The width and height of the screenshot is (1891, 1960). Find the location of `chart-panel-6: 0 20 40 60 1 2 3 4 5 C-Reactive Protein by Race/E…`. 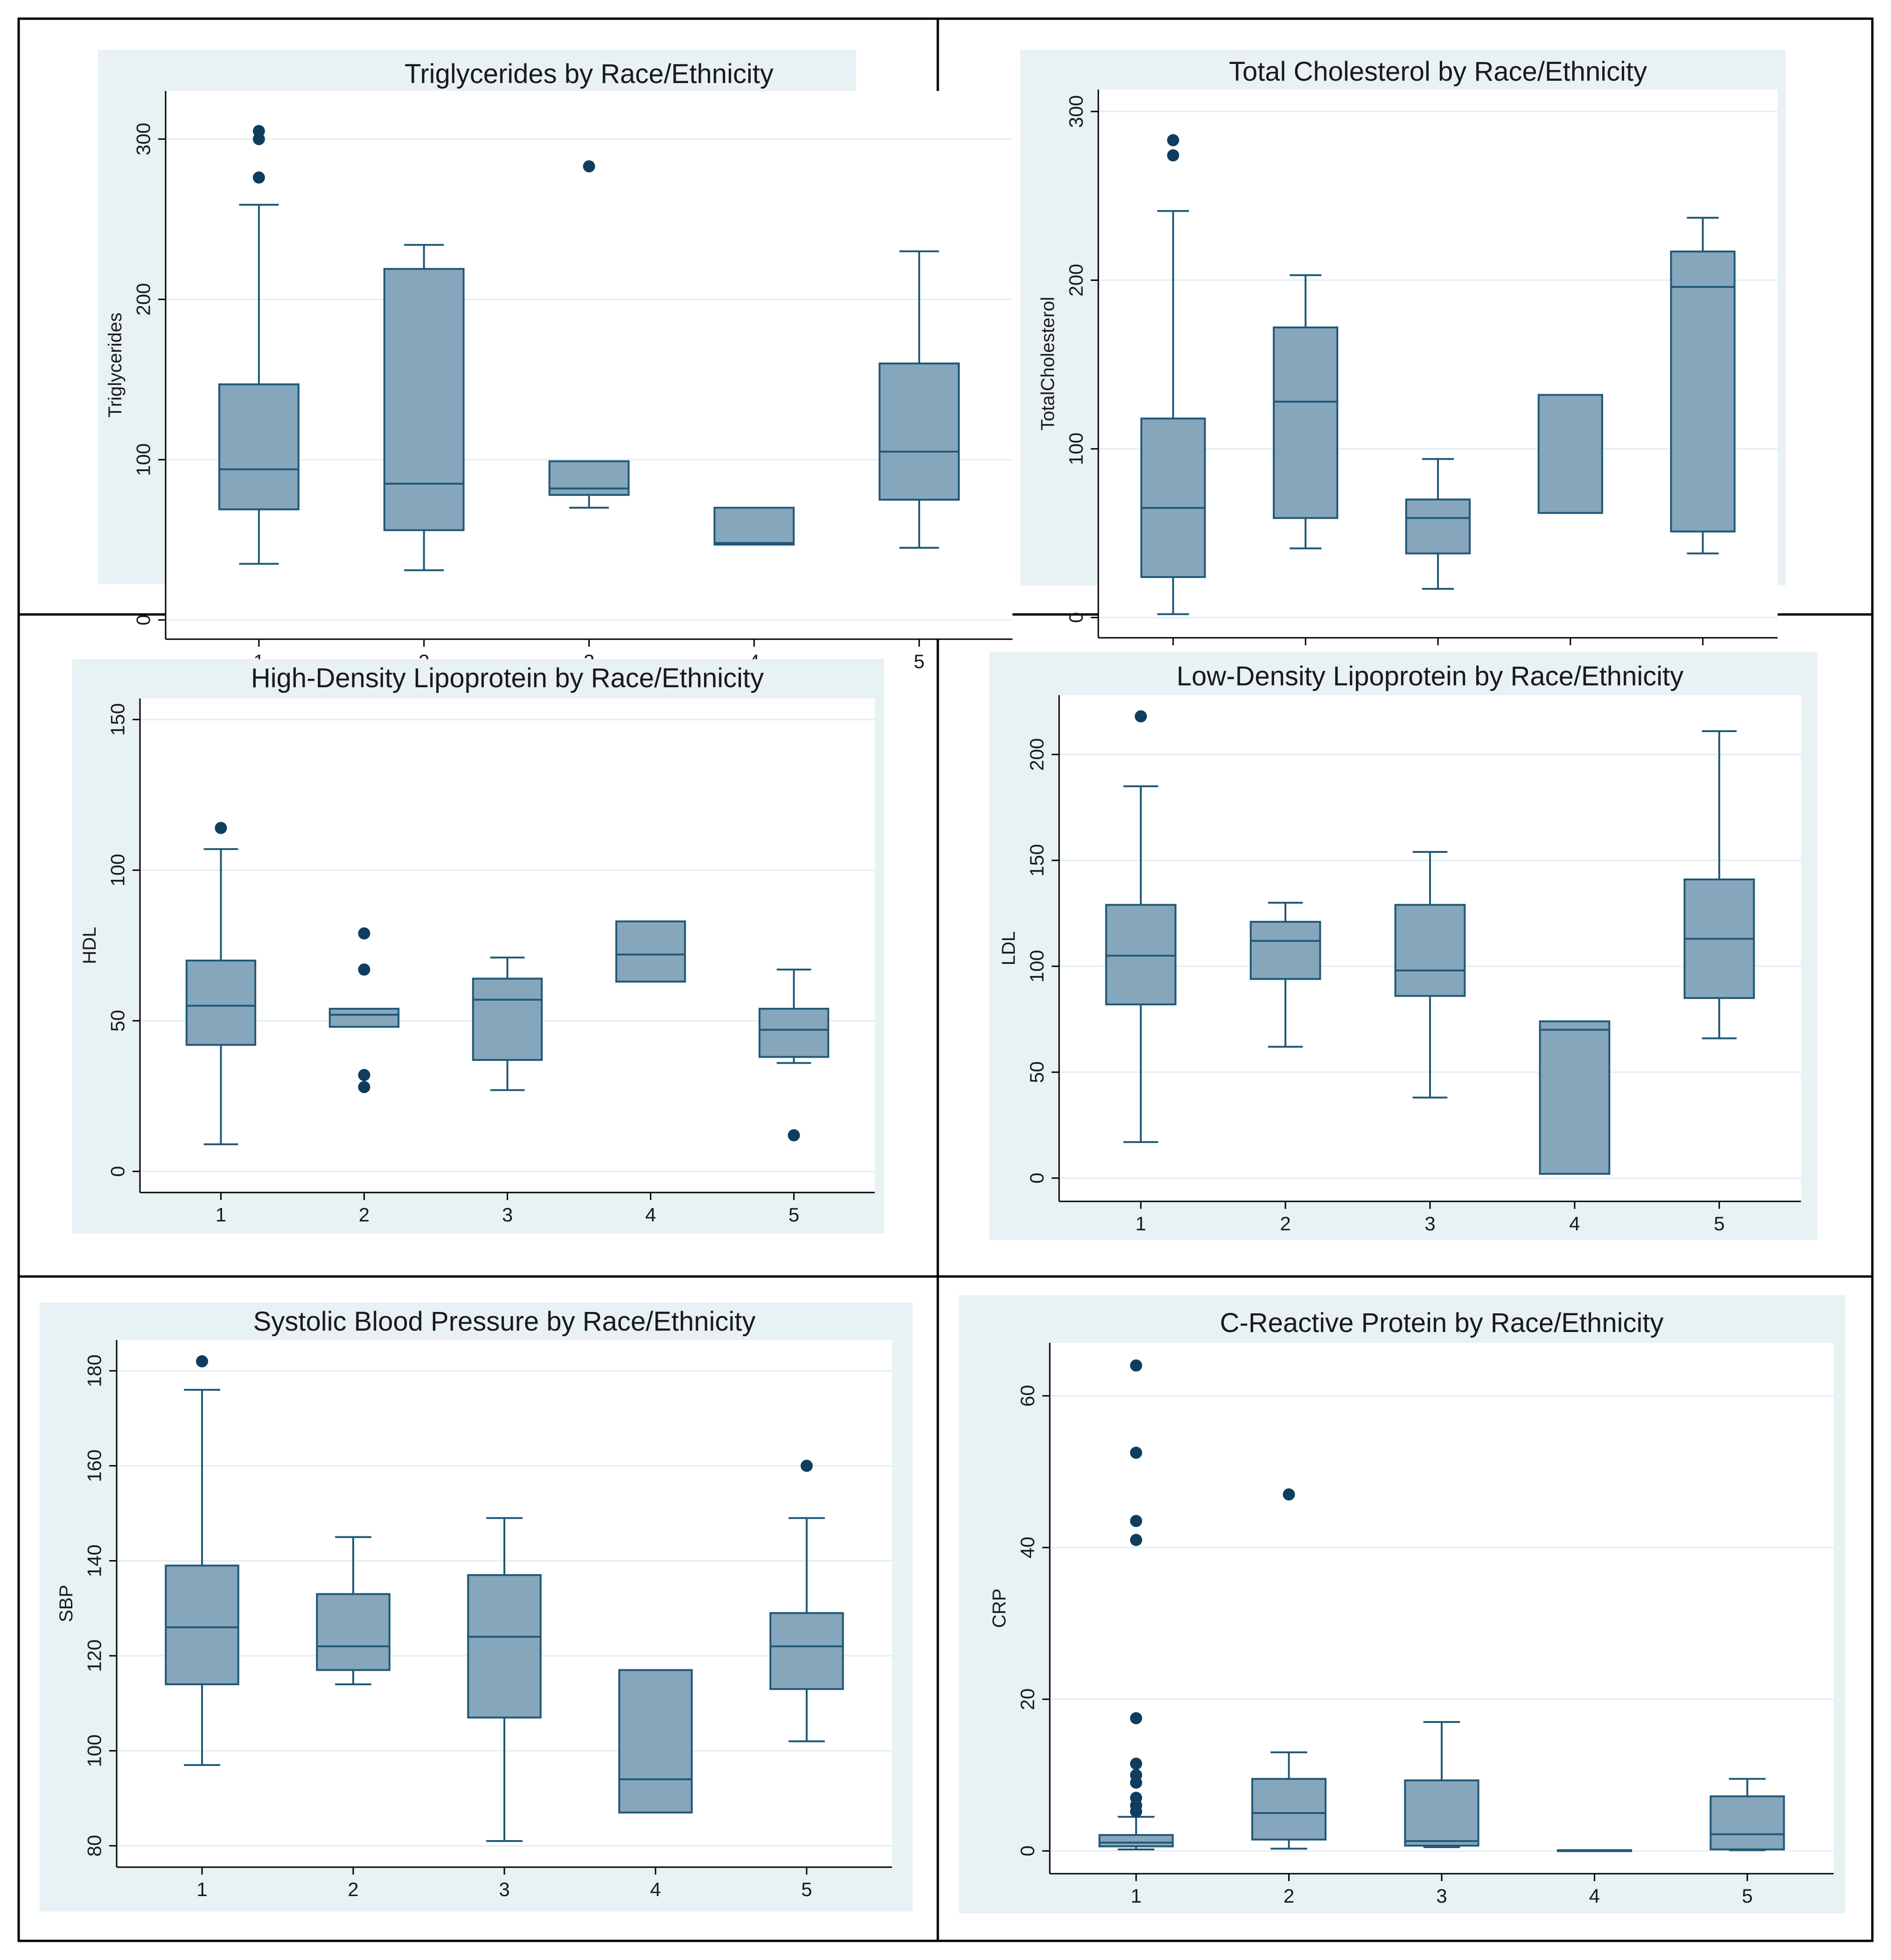

chart-panel-6: 0 20 40 60 1 2 3 4 5 C-Reactive Protein by Race/E… is located at coordinates (1402, 1604).